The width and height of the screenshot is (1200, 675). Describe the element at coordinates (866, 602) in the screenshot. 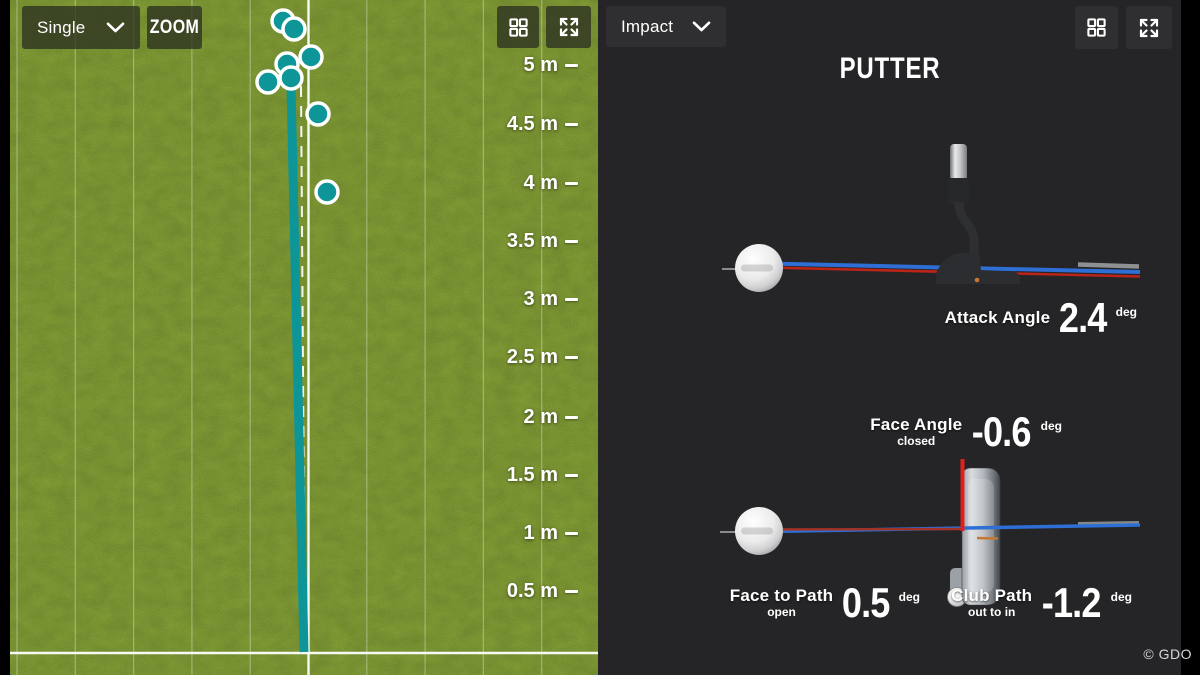

I see `face-to-path-value: 0.5` at that location.